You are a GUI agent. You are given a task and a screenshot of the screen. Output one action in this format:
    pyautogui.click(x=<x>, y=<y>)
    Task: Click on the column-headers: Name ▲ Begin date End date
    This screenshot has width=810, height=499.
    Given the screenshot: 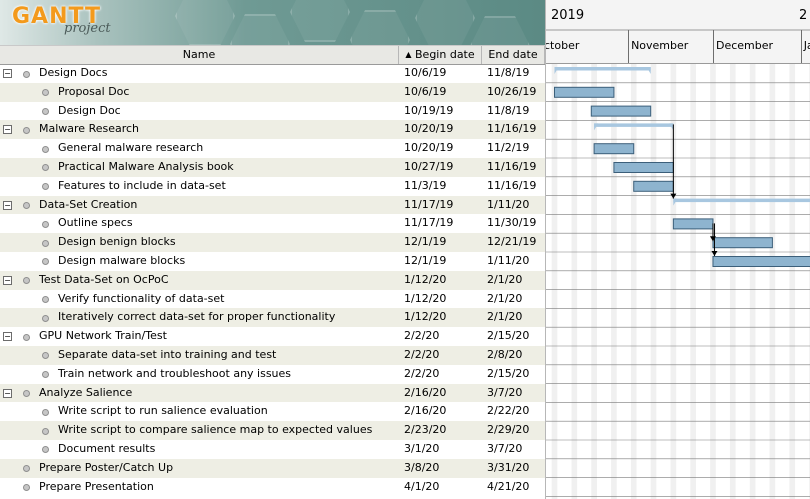 What is the action you would take?
    pyautogui.click(x=272, y=55)
    